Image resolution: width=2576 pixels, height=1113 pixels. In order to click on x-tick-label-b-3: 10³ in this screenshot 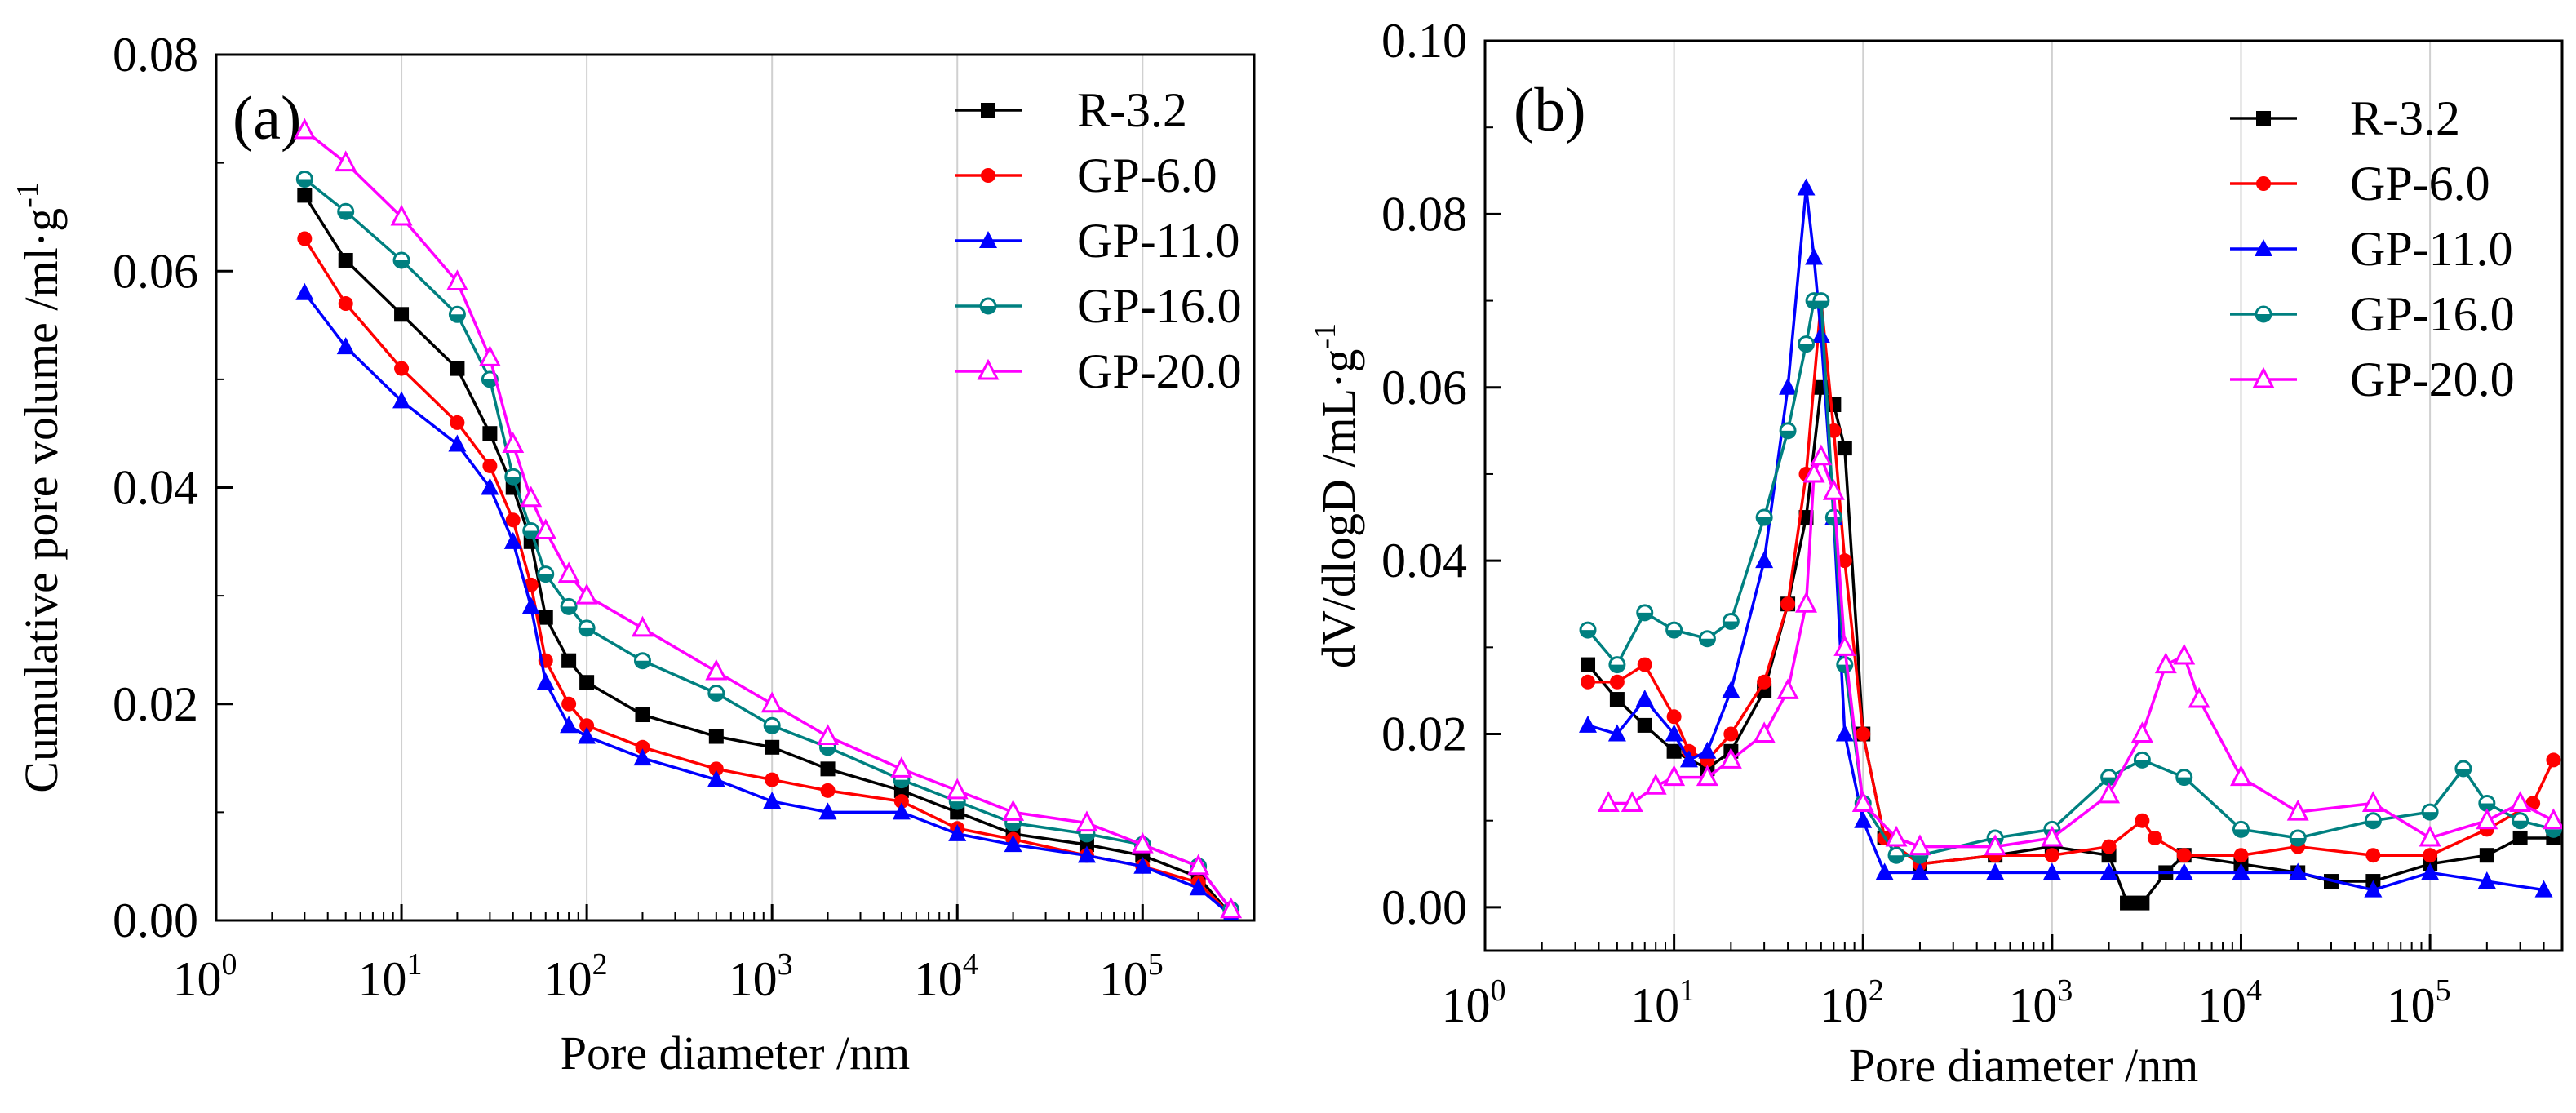, I will do `click(2040, 1003)`.